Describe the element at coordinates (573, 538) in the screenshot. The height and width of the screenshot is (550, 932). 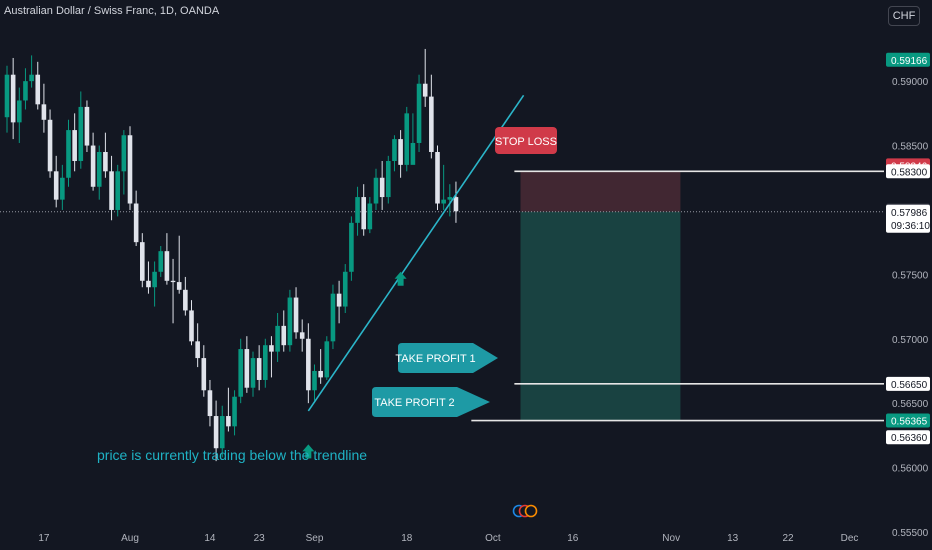
I see `time-tick-label: 16` at that location.